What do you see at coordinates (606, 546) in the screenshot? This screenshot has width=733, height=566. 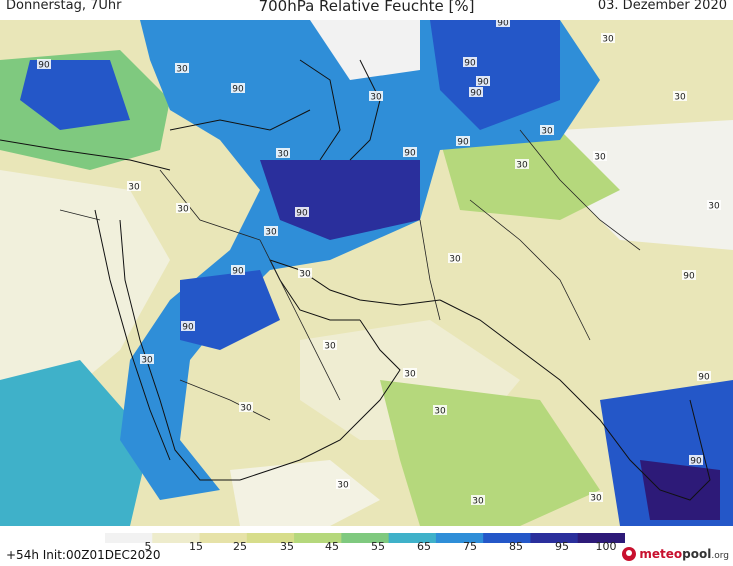 I see `legend-tick: 100` at bounding box center [606, 546].